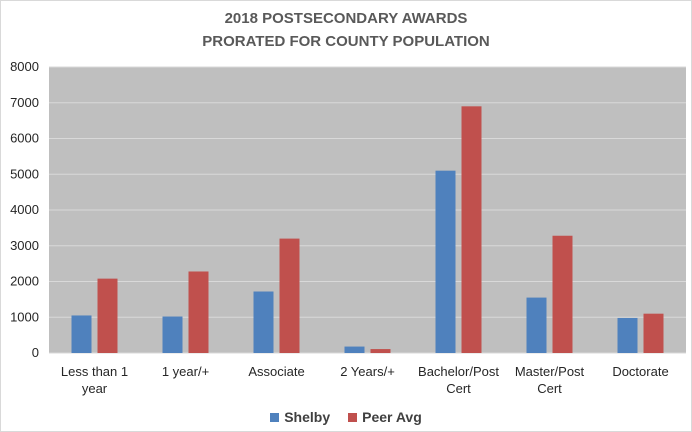 The image size is (692, 432). Describe the element at coordinates (550, 371) in the screenshot. I see `x-category-label: Master/Post` at that location.